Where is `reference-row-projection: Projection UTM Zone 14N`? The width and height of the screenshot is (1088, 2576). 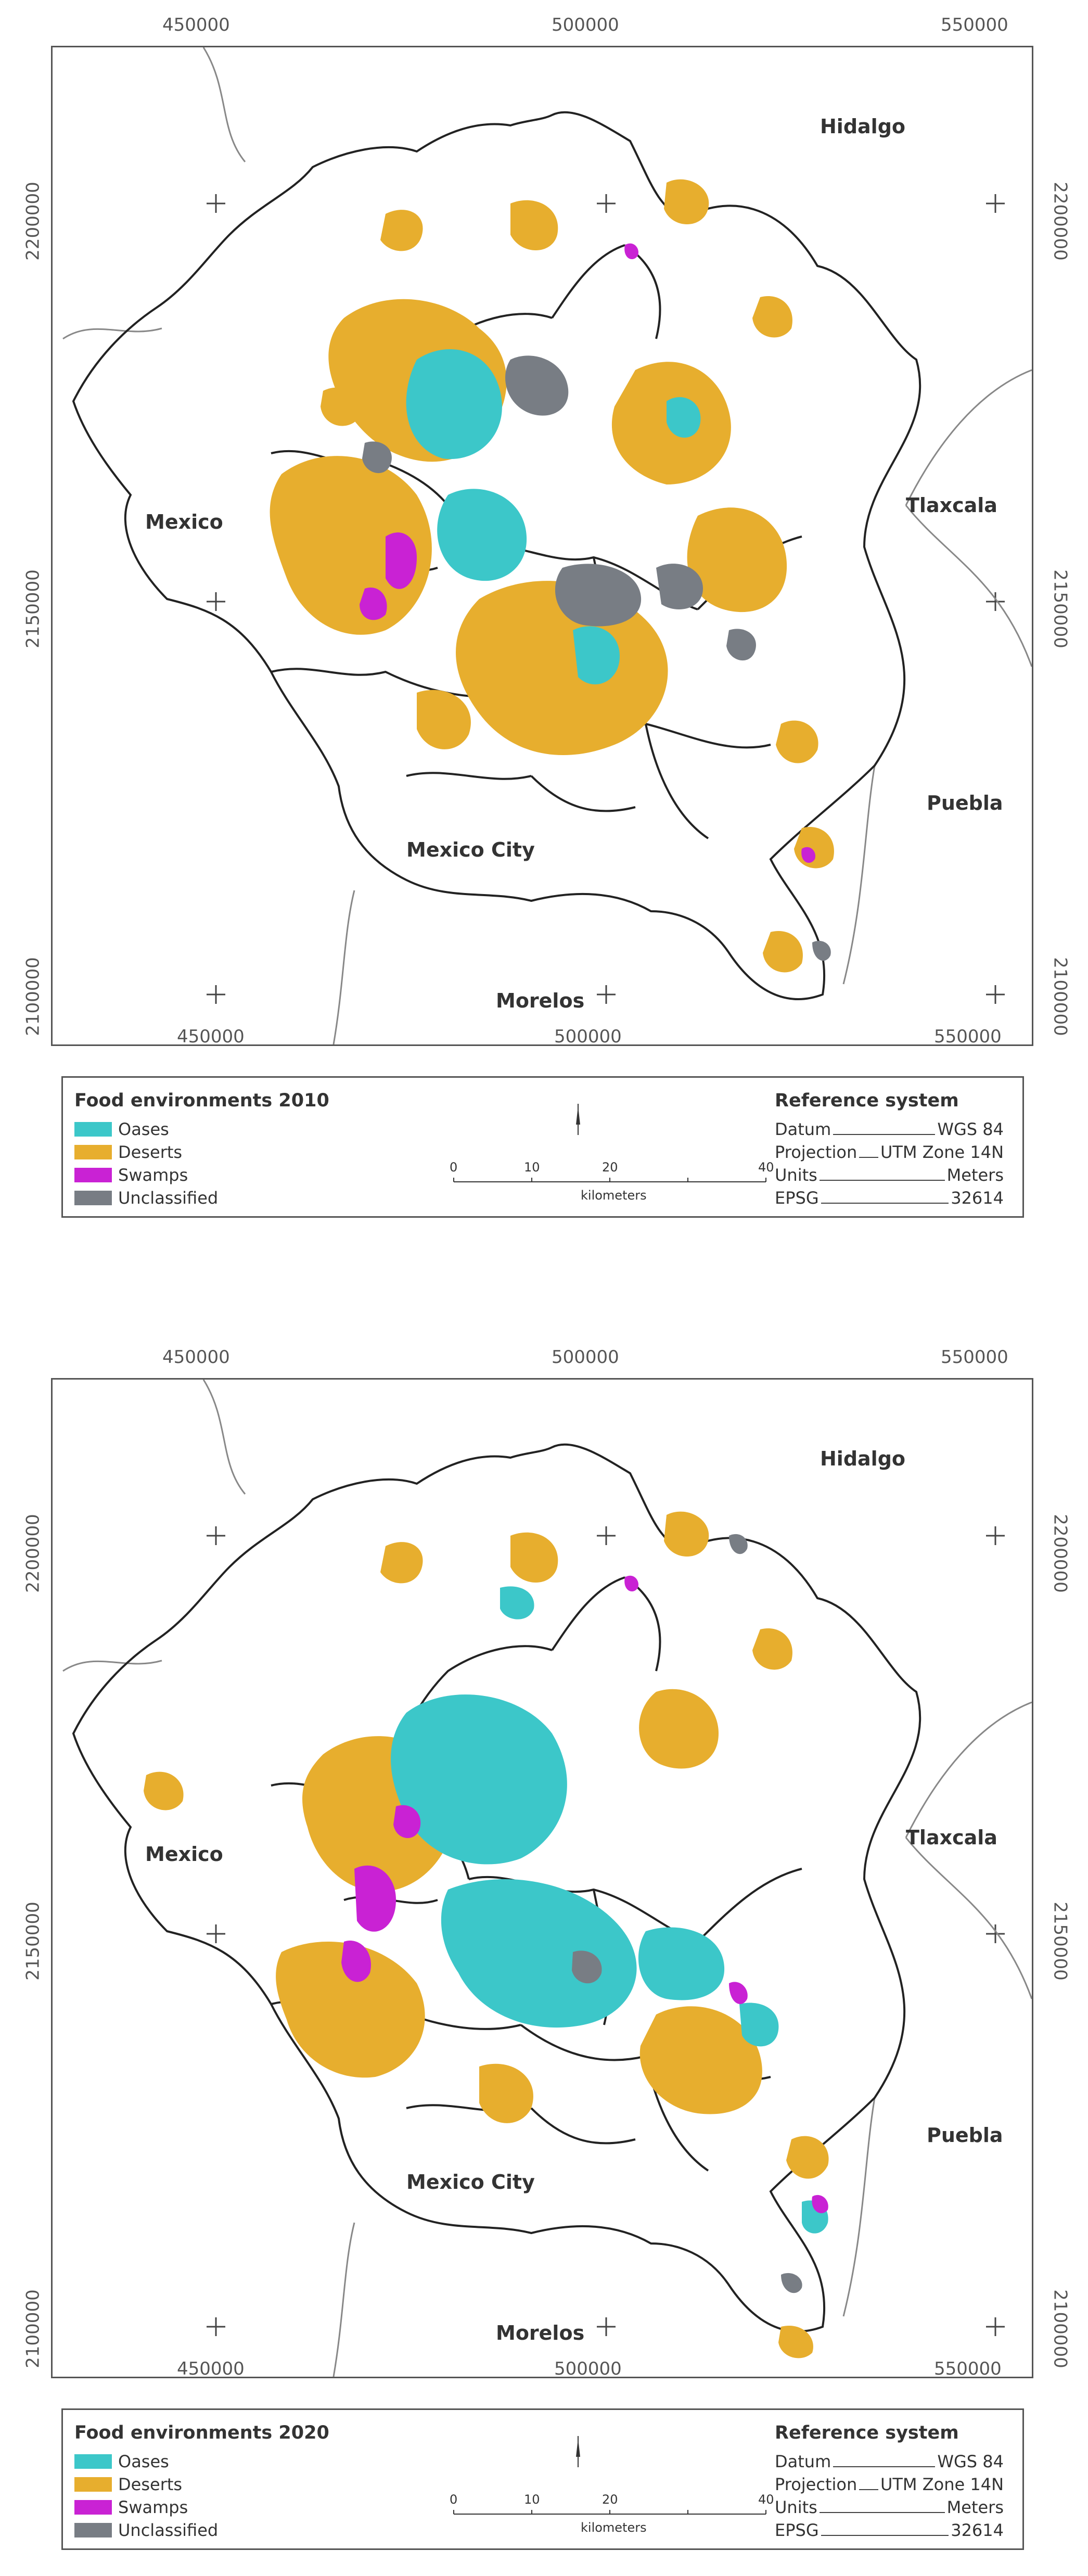 reference-row-projection: Projection UTM Zone 14N is located at coordinates (890, 1152).